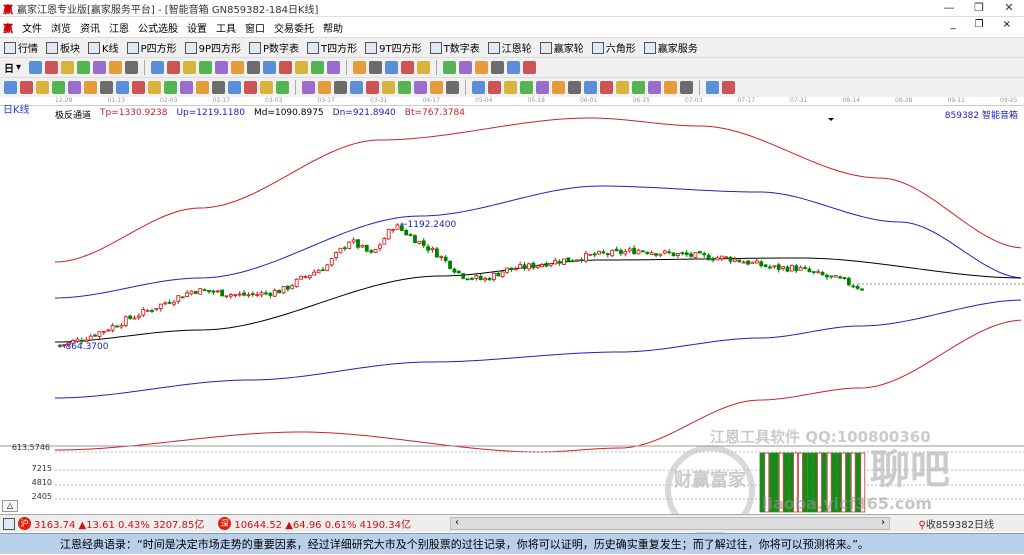 This screenshot has height=555, width=1024. What do you see at coordinates (255, 29) in the screenshot?
I see `menu-window: 窗口` at bounding box center [255, 29].